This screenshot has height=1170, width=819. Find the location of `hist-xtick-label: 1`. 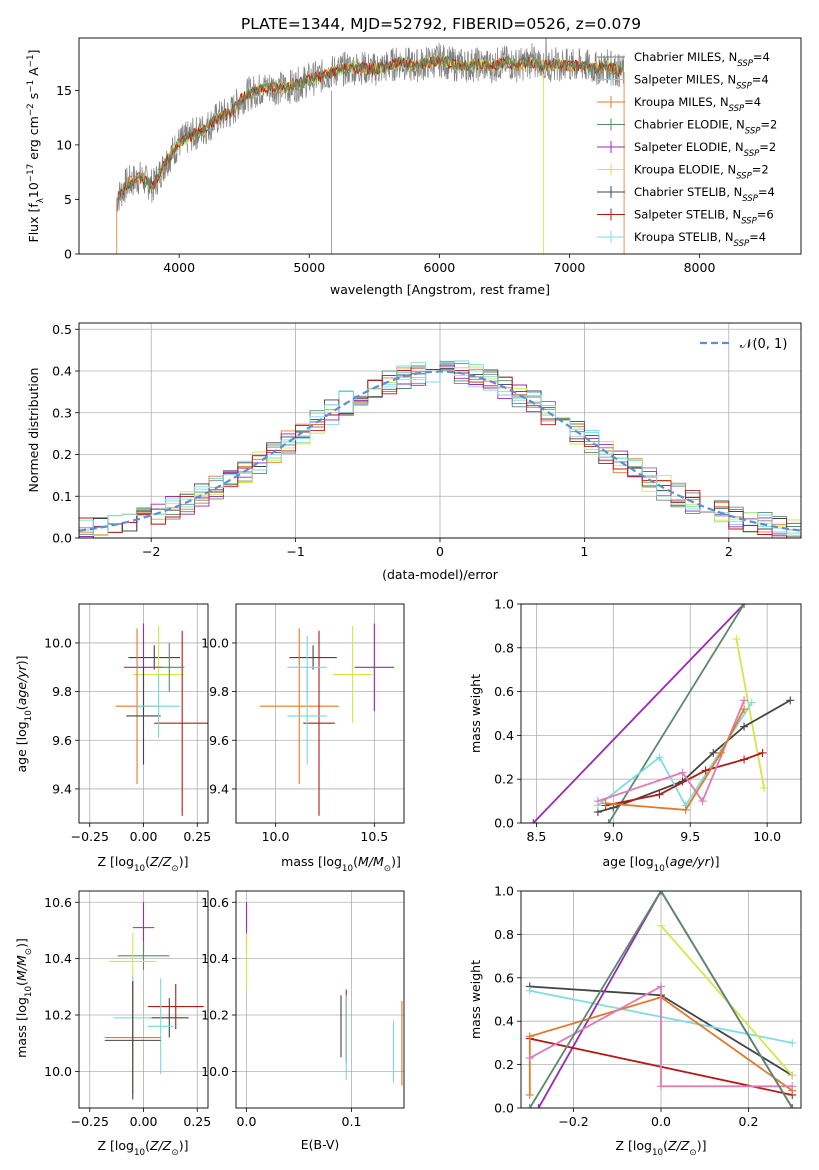

hist-xtick-label: 1 is located at coordinates (584, 551).